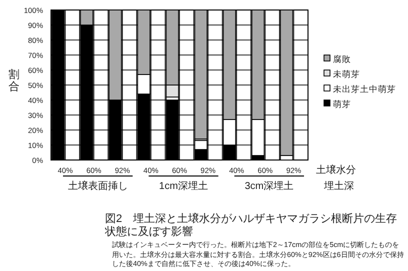 The height and width of the screenshot is (271, 408). What do you see at coordinates (14, 80) in the screenshot?
I see `y-axis-title: 割合` at bounding box center [14, 80].